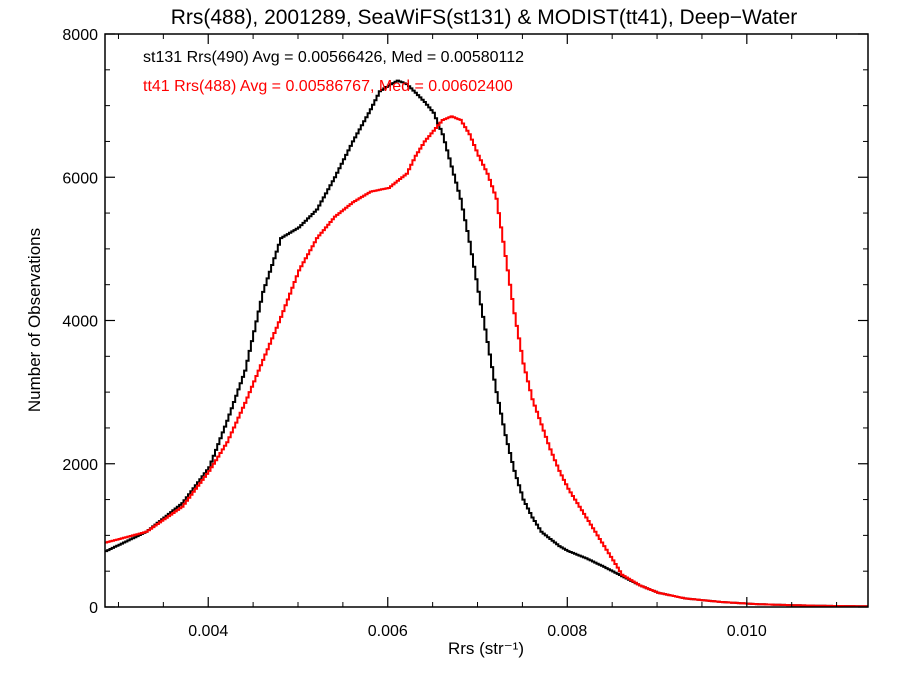 This screenshot has height=675, width=900. Describe the element at coordinates (80, 178) in the screenshot. I see `y-tick-label: 6000` at that location.